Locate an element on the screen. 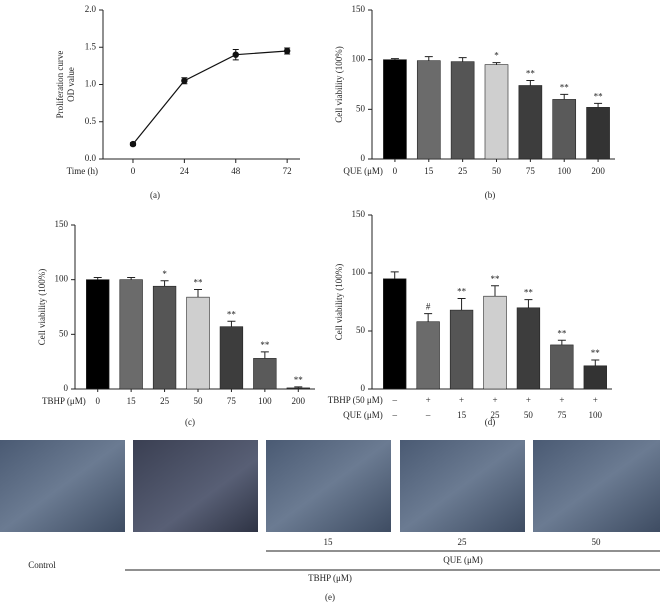 The height and width of the screenshot is (605, 660). line is located at coordinates (210, 97).